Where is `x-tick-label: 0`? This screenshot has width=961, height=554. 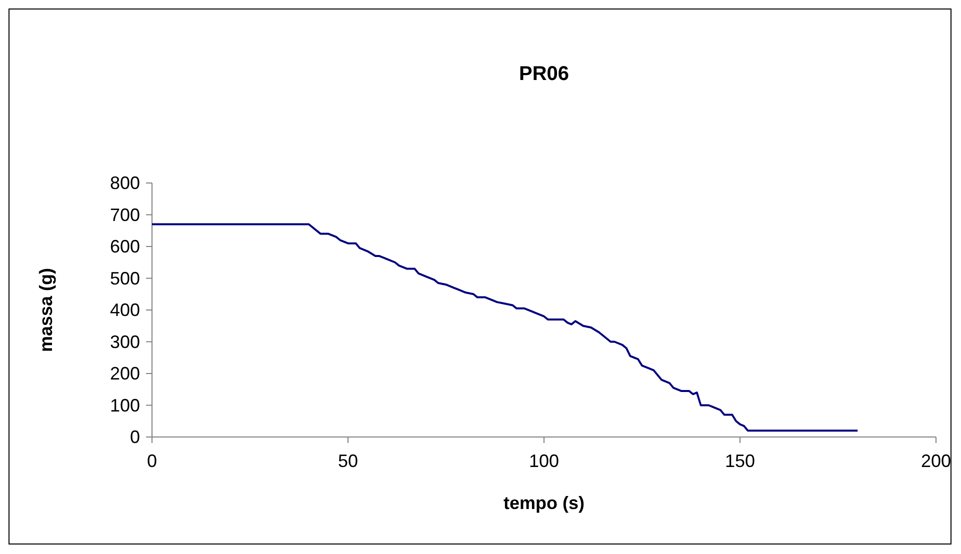 x-tick-label: 0 is located at coordinates (152, 461).